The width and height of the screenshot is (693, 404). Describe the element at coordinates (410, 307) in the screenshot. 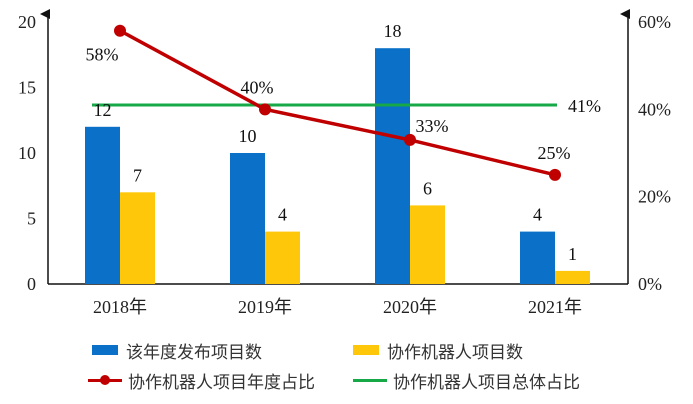

I see `x-tick-label: 2020年` at that location.